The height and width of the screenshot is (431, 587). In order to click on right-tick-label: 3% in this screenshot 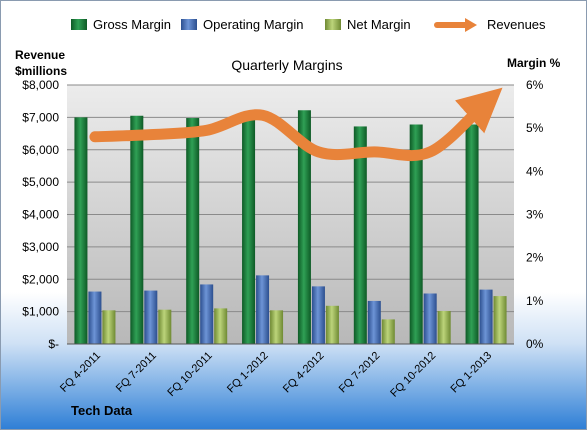, I will do `click(535, 215)`.